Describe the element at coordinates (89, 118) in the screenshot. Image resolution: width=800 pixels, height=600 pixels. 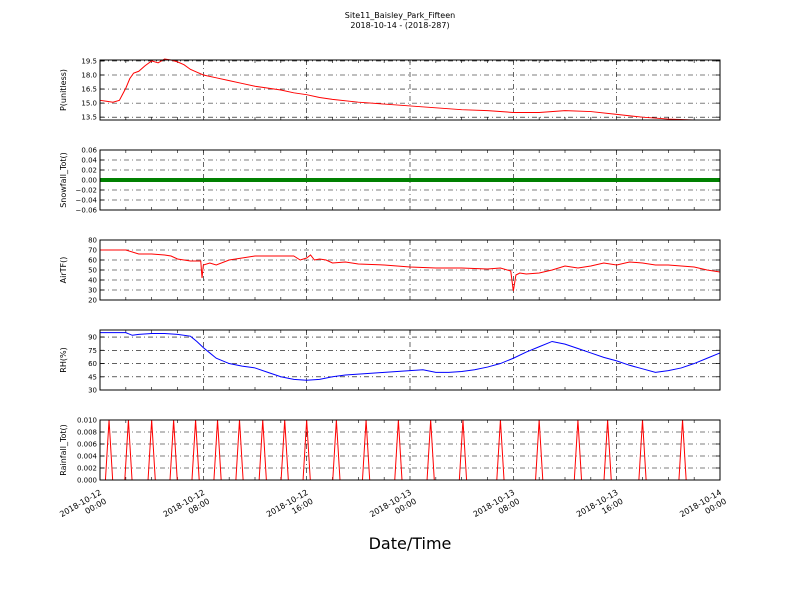
I see `y-tick-label: 13.5` at that location.